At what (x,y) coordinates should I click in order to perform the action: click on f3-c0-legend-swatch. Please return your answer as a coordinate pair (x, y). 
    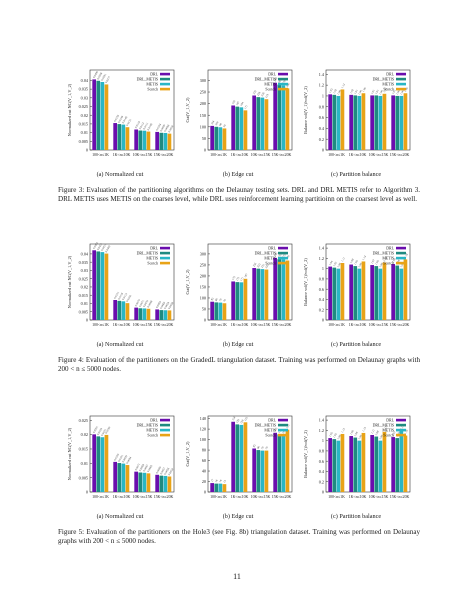
    Looking at the image, I should click on (165, 74).